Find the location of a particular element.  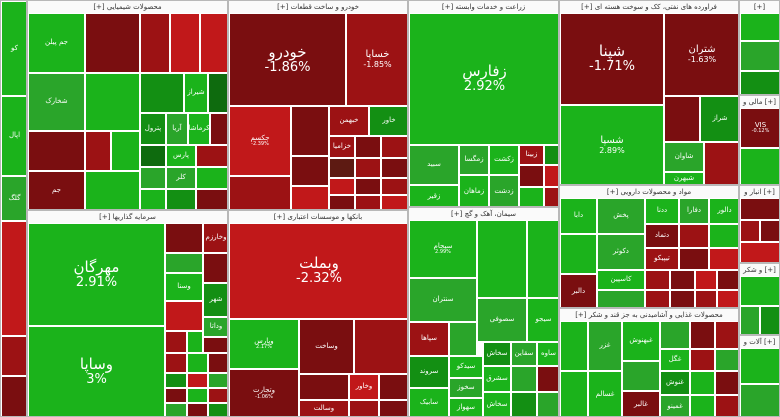

heatmap-tile: سخاش is located at coordinates (497, 404).